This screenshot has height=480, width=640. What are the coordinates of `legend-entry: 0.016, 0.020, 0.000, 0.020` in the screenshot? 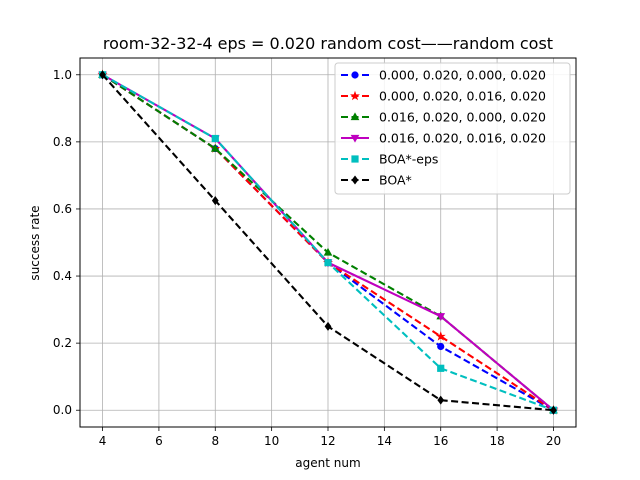 It's located at (443, 117).